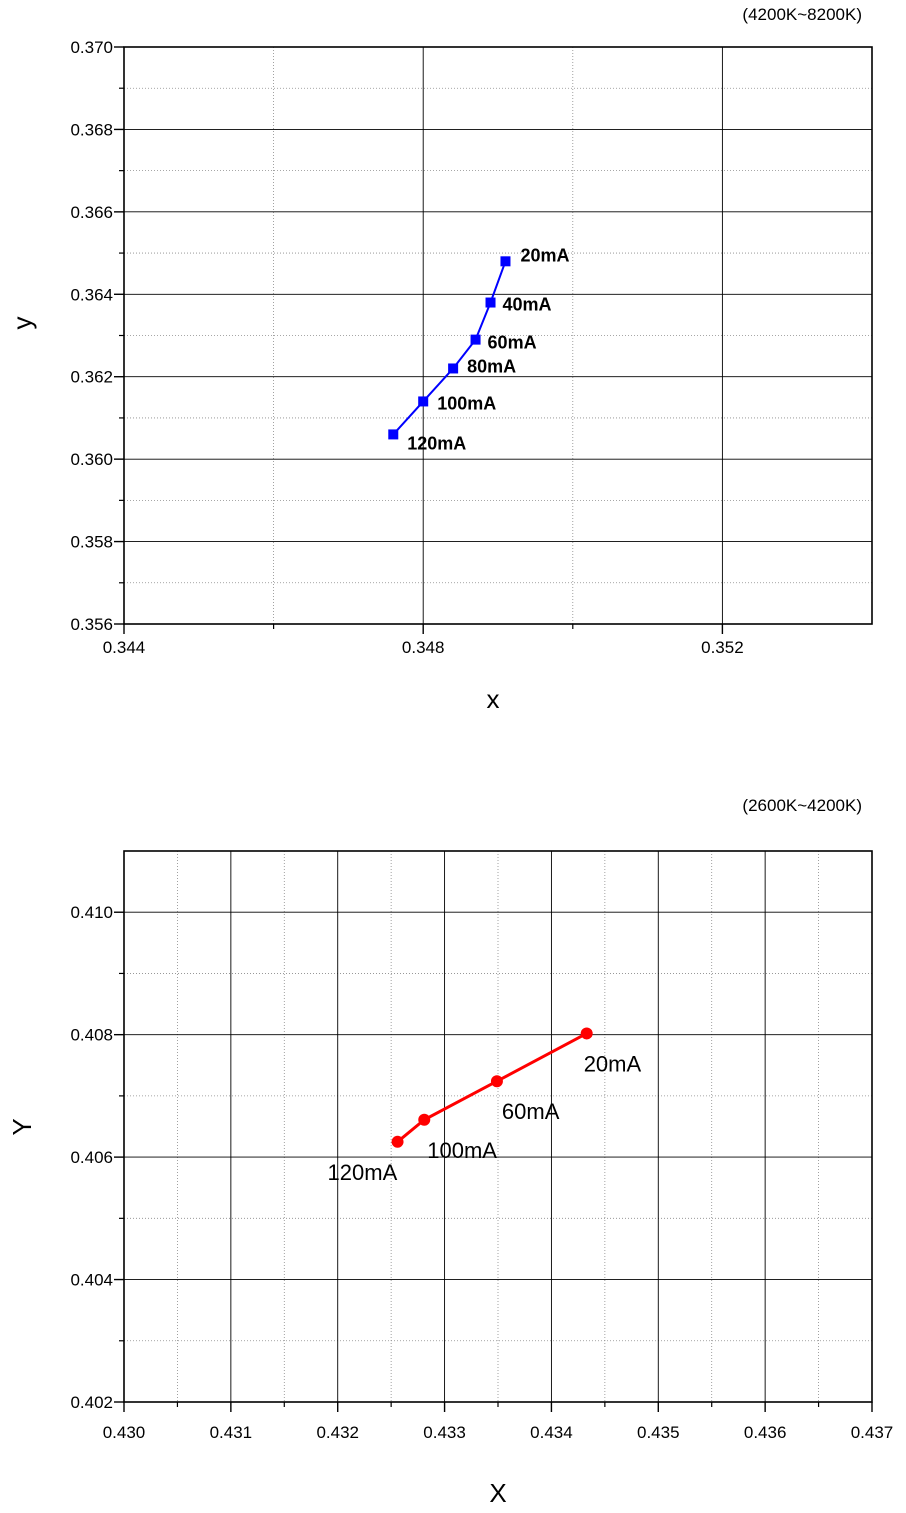 This screenshot has width=906, height=1513. What do you see at coordinates (765, 1432) in the screenshot?
I see `x-tick-label: 0.436` at bounding box center [765, 1432].